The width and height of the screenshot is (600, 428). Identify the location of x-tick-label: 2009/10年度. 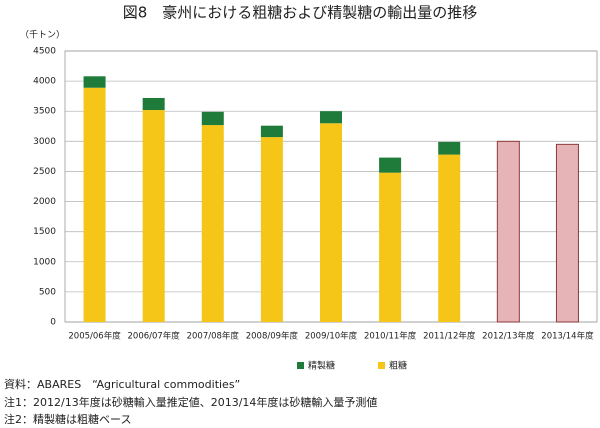
(331, 336).